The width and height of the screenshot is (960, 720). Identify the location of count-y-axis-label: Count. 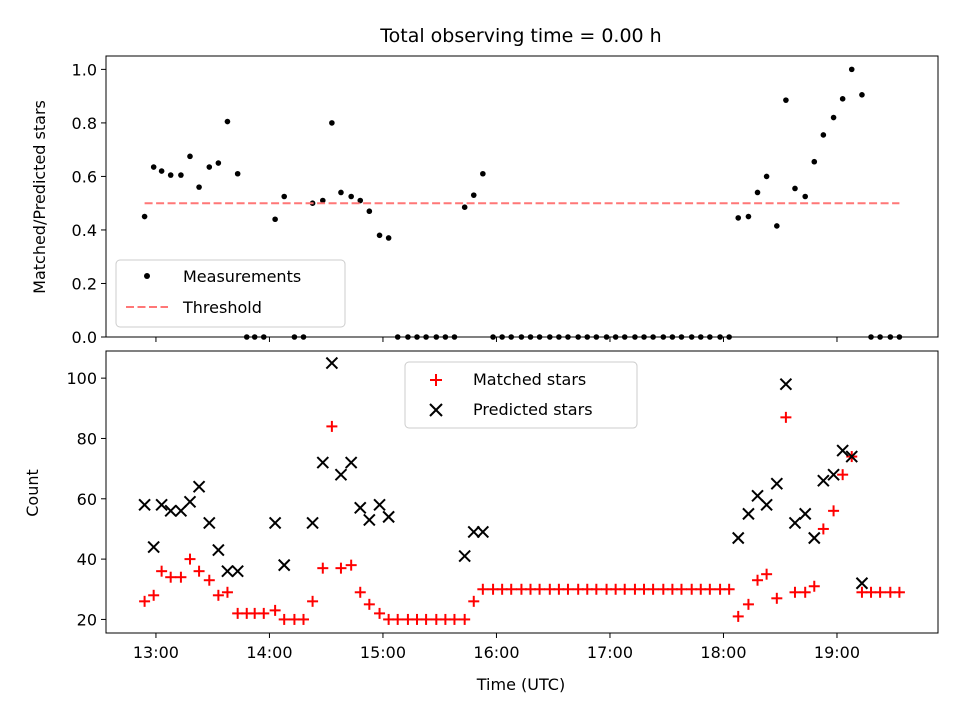
(32, 493).